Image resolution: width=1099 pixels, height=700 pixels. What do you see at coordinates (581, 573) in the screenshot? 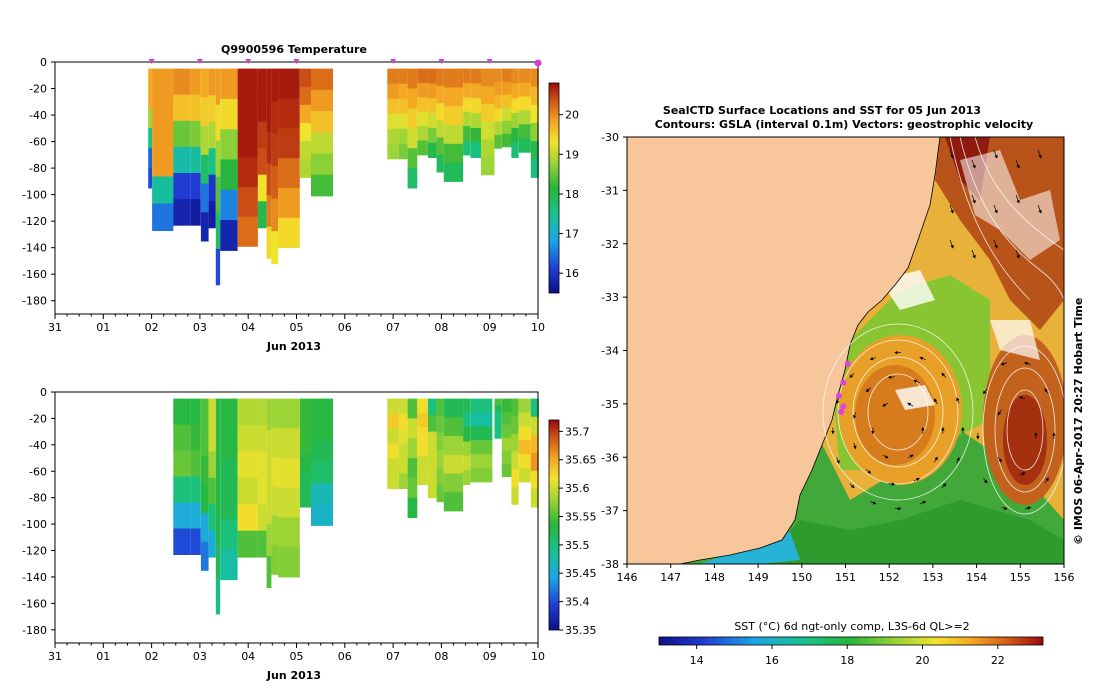
I see `sal-cb-tick-label: 35.45` at bounding box center [581, 573].